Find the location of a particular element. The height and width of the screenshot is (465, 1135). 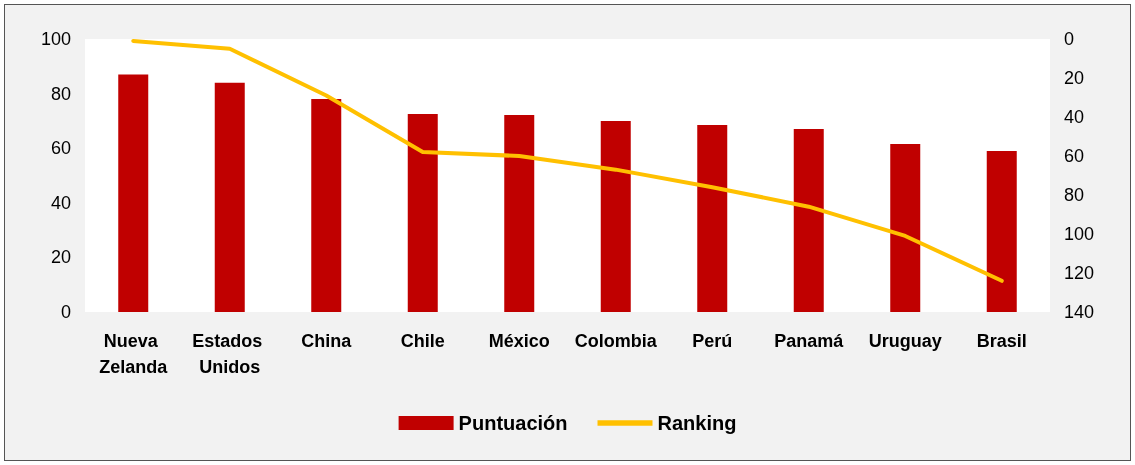

y-tick-label: 80 is located at coordinates (60, 93).